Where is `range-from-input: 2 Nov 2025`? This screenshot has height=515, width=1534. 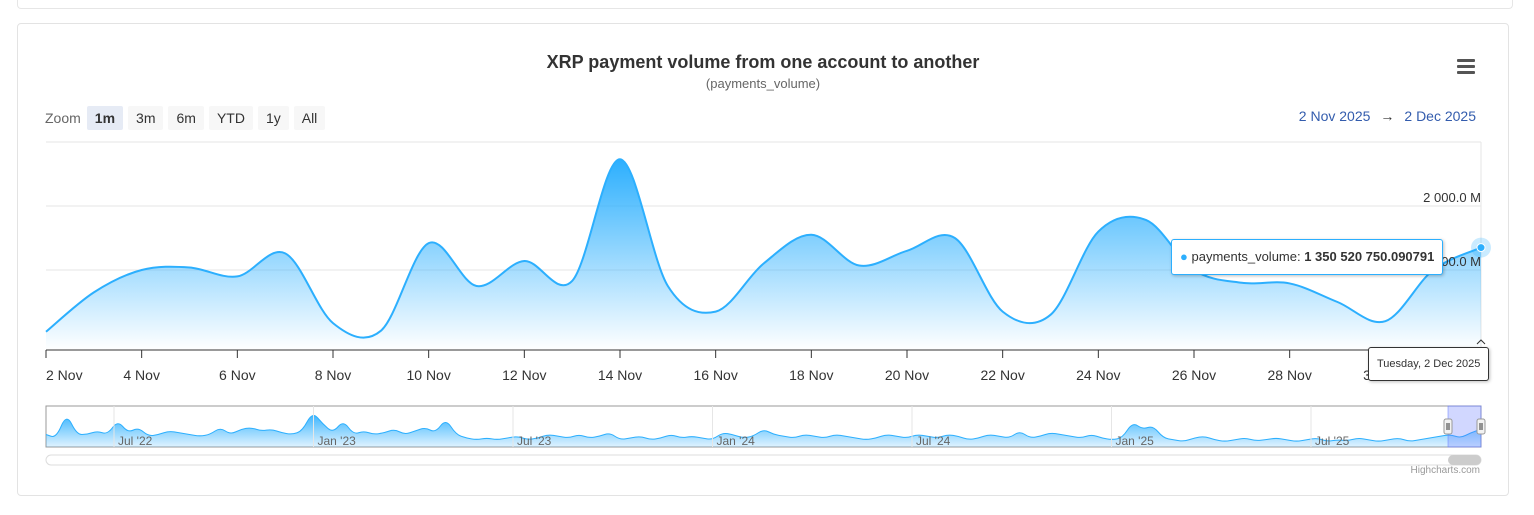 range-from-input: 2 Nov 2025 is located at coordinates (1334, 116).